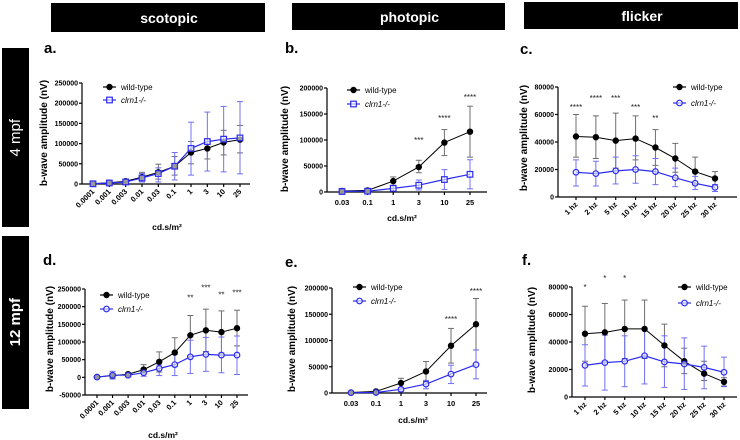 This screenshot has width=740, height=440. What do you see at coordinates (604, 278) in the screenshot?
I see `significance-label: *` at bounding box center [604, 278].